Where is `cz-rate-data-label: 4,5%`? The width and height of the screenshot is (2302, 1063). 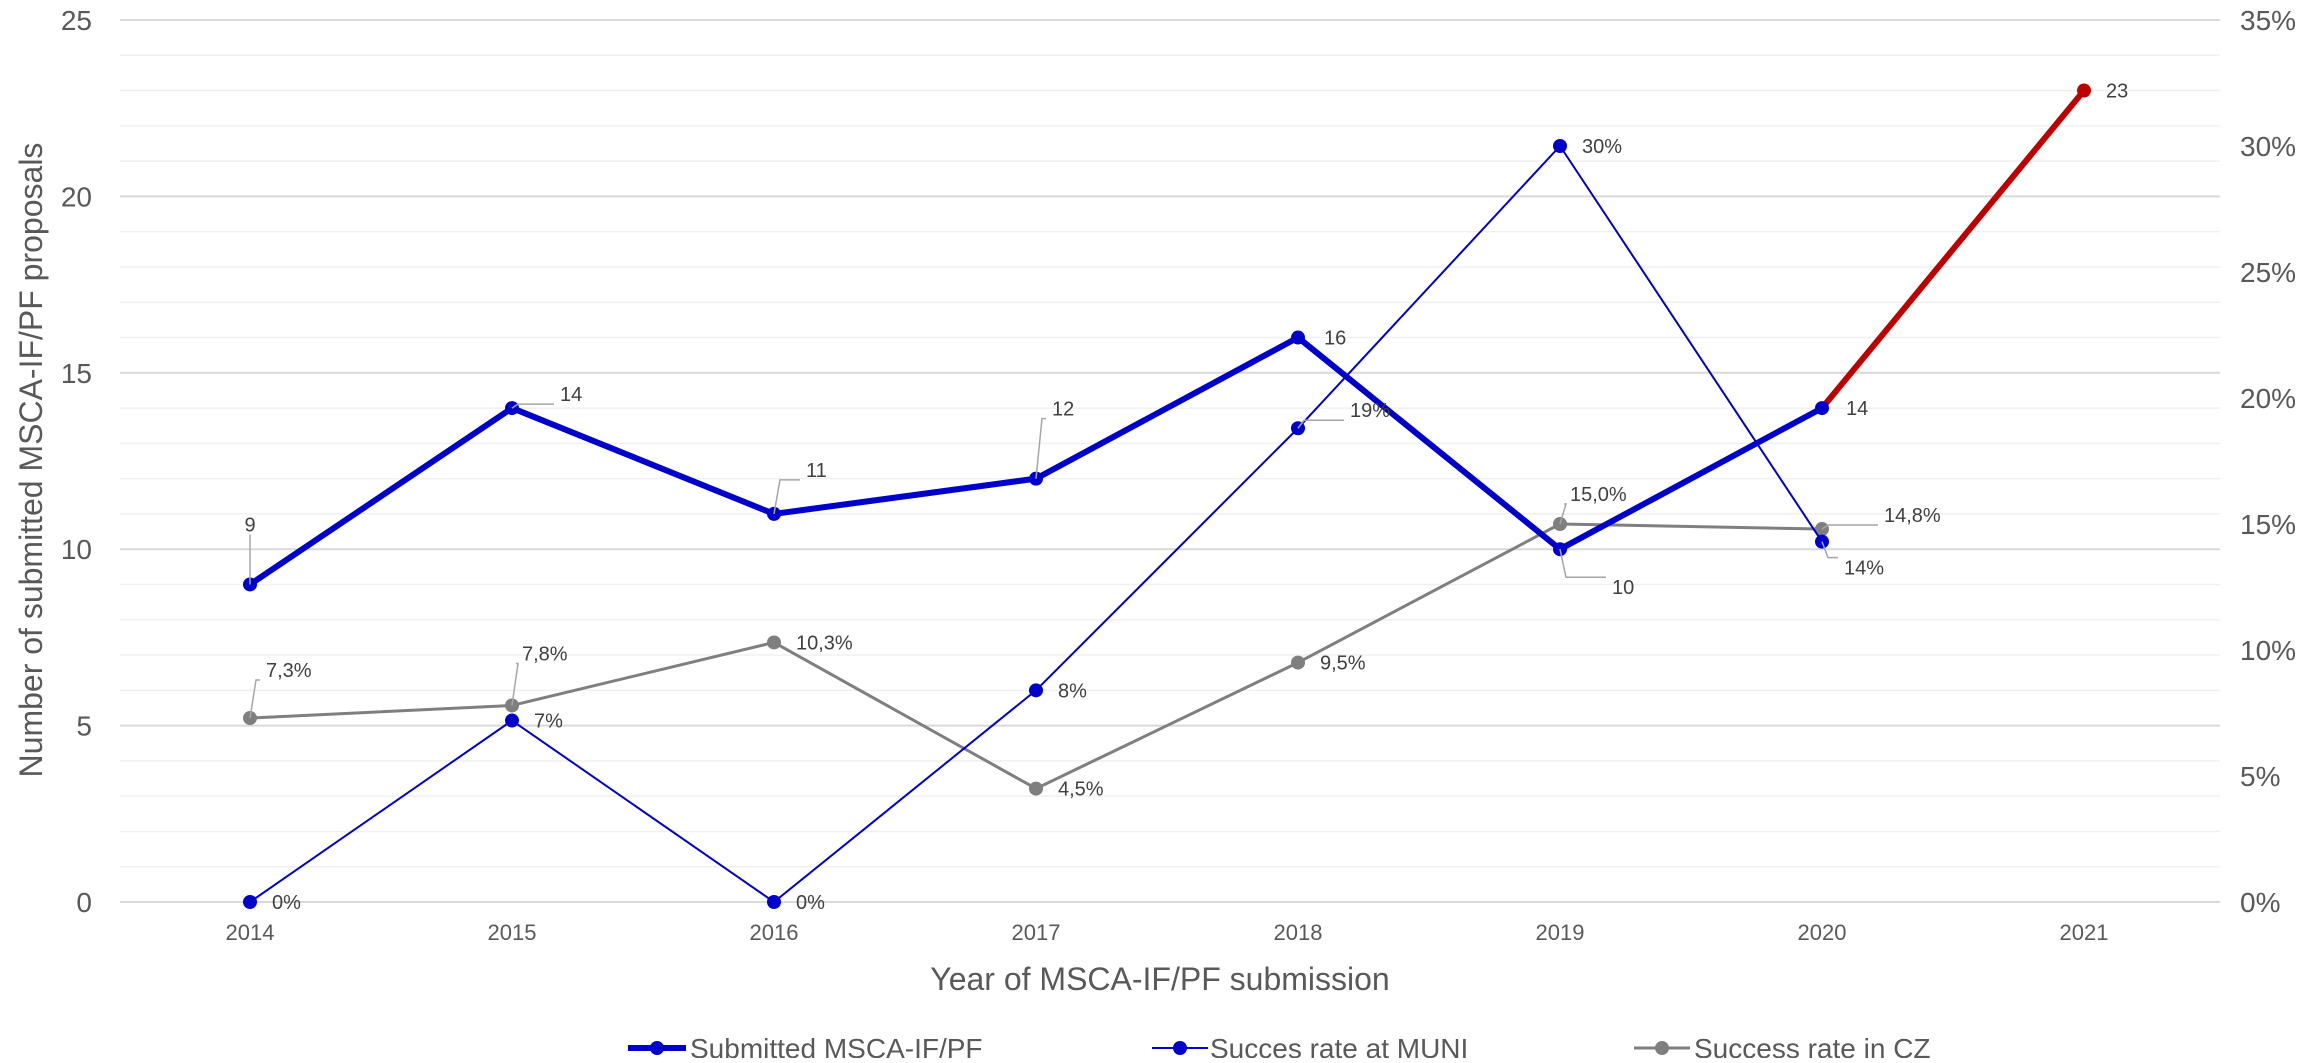 cz-rate-data-label: 4,5% is located at coordinates (1081, 790).